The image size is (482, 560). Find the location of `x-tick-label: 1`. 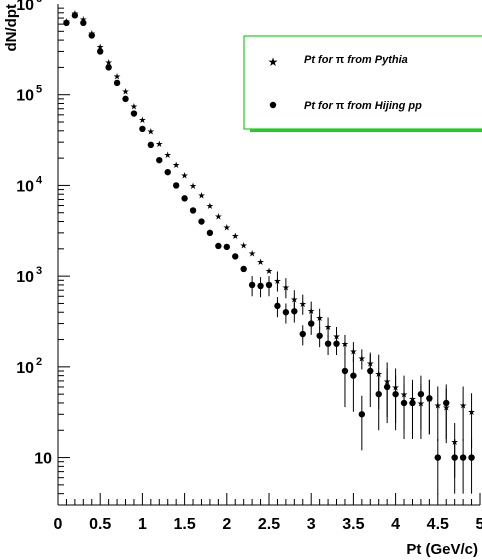

x-tick-label: 1 is located at coordinates (142, 524).